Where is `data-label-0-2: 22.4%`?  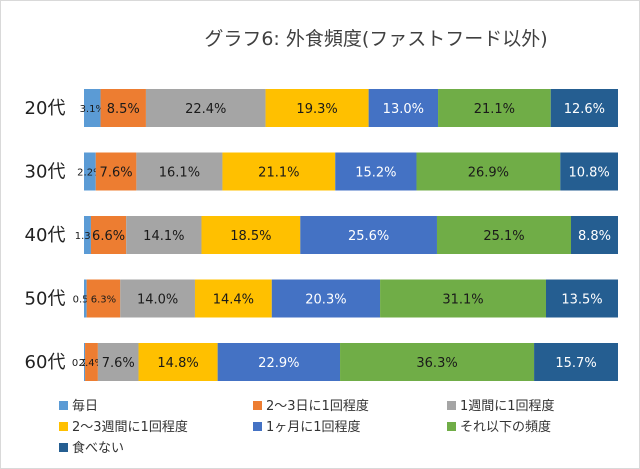 data-label-0-2: 22.4% is located at coordinates (205, 109).